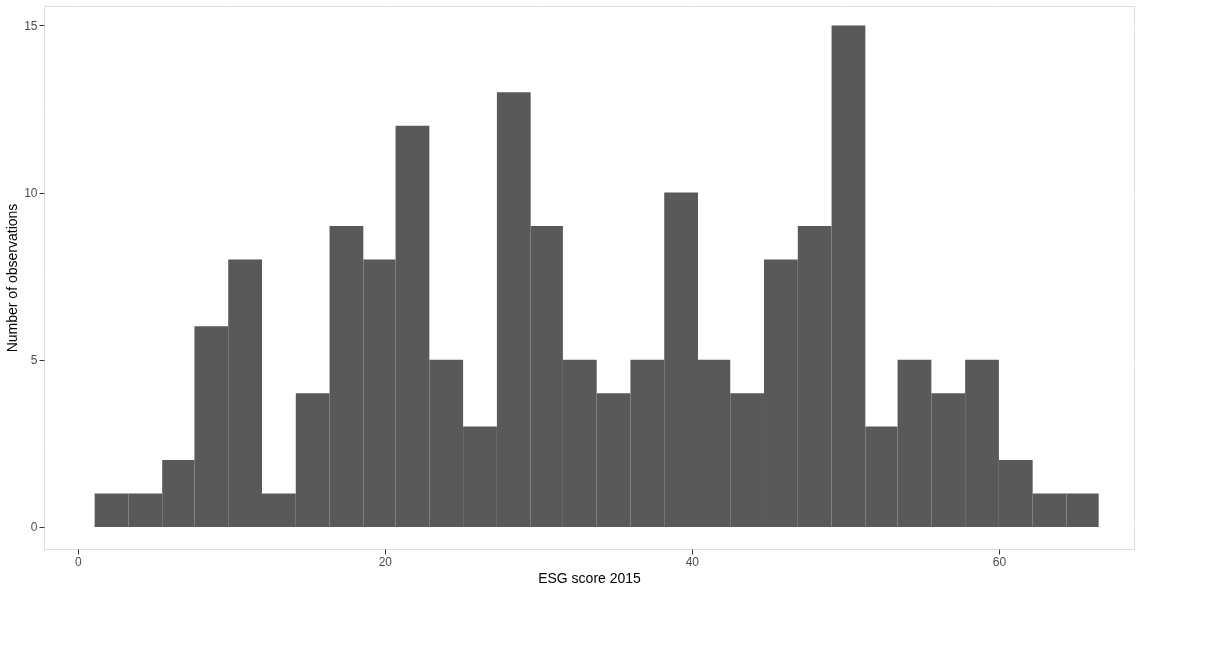 The height and width of the screenshot is (648, 1224). Describe the element at coordinates (12, 278) in the screenshot. I see `y-axis-title: Number of observations` at that location.